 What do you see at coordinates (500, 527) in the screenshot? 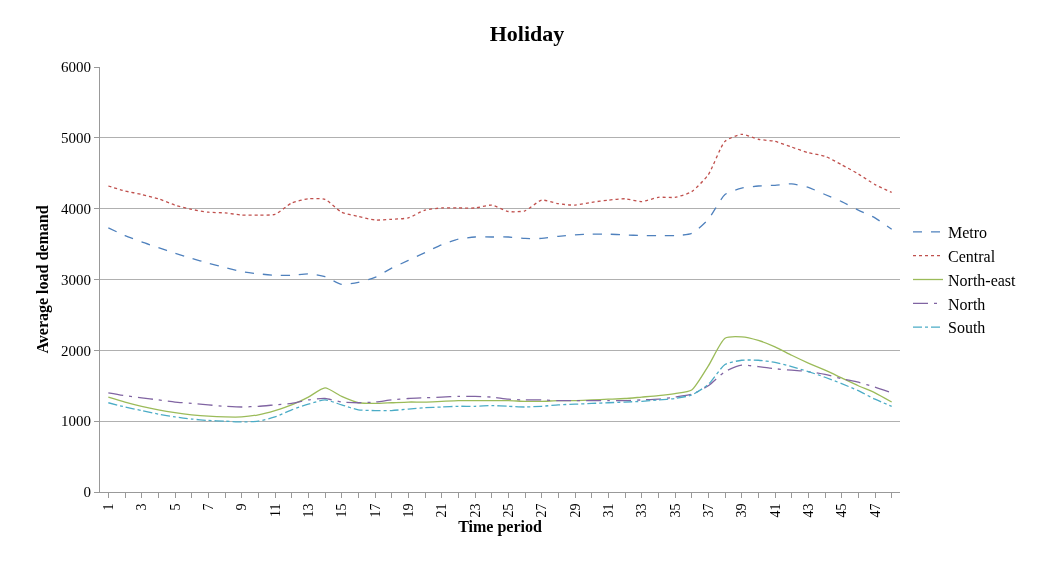
I see `x-axis-title: Time period` at bounding box center [500, 527].